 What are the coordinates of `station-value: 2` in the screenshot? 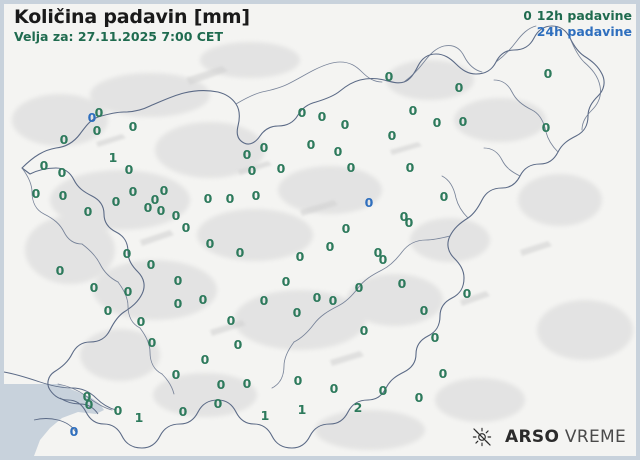 It's located at (358, 407).